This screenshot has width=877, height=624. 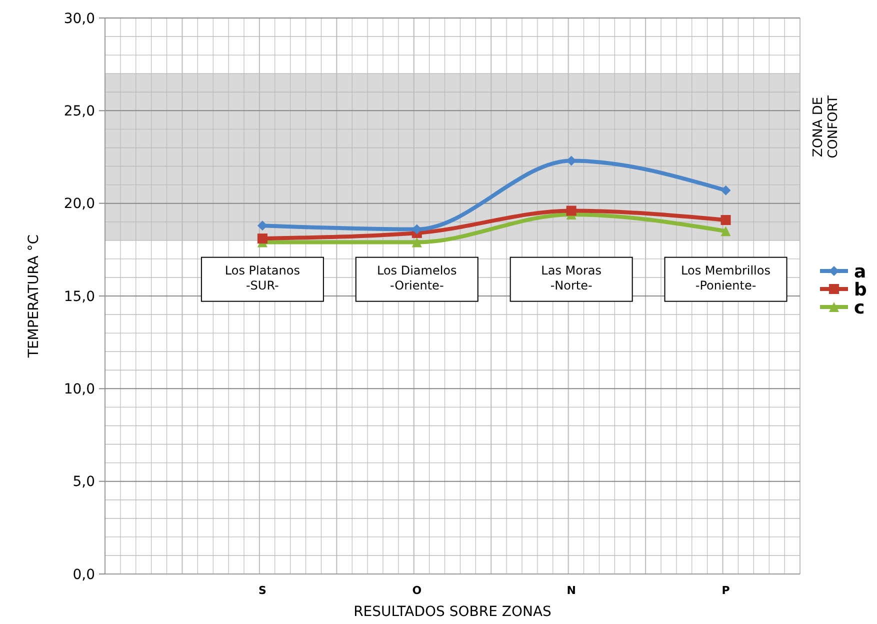 I want to click on x-tick-label: S, so click(x=262, y=590).